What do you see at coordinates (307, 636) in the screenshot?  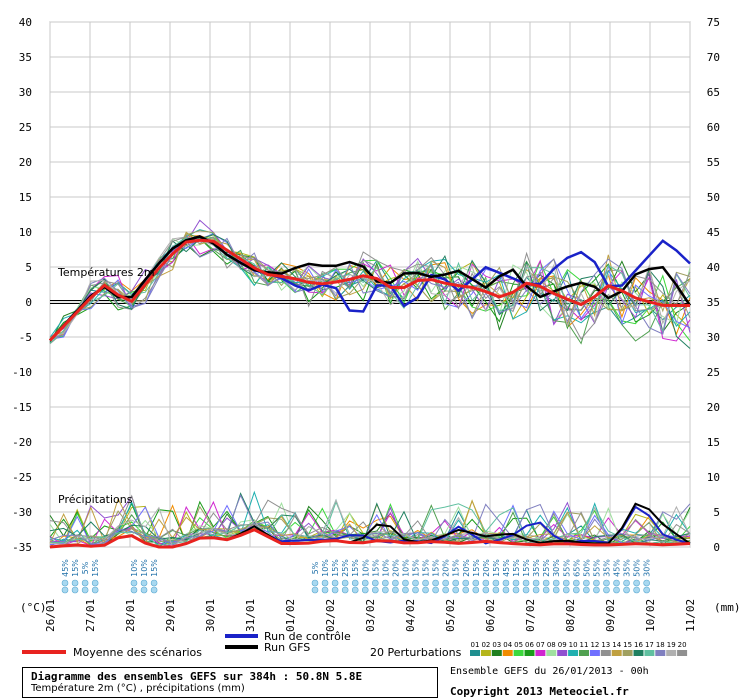 I see `legend-control-label: Run de contrôle` at bounding box center [307, 636].